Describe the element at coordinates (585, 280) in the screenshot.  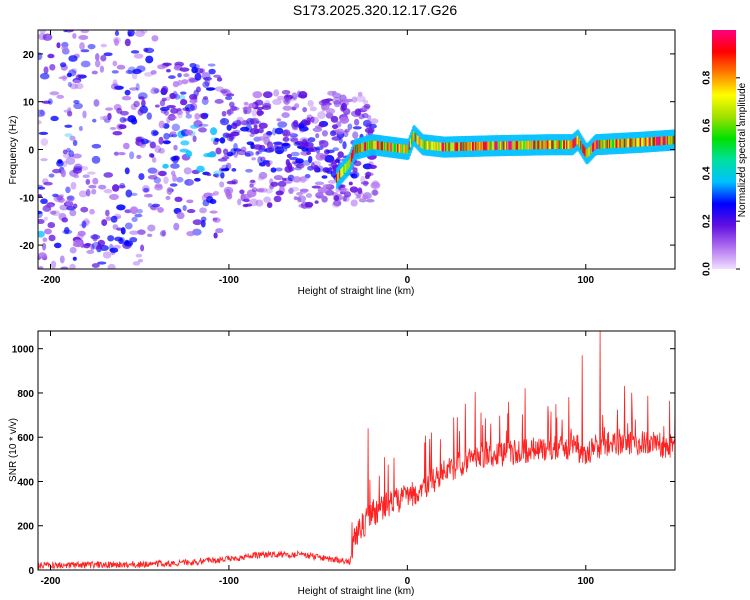
I see `spectrogram-x-tick-label: 100` at that location.